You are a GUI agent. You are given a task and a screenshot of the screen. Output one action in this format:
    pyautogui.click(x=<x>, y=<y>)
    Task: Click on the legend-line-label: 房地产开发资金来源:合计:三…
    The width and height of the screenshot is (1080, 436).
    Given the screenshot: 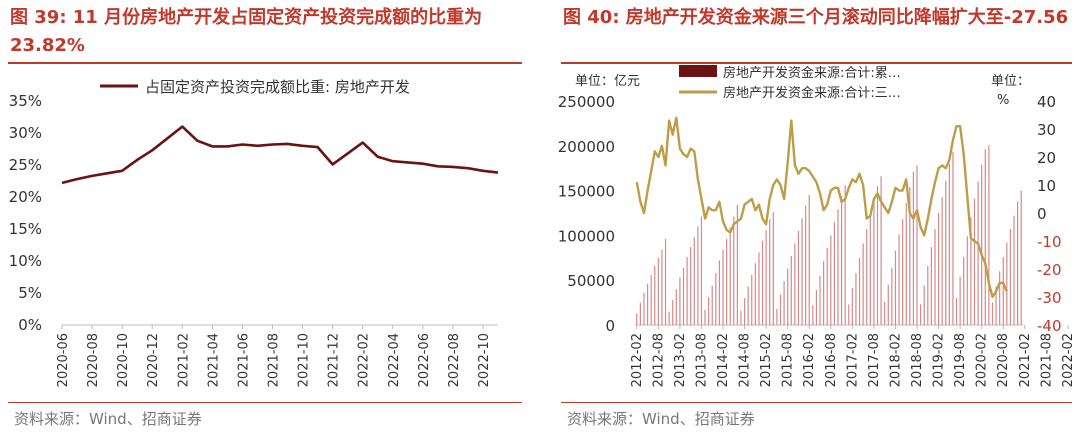 What is the action you would take?
    pyautogui.click(x=812, y=93)
    